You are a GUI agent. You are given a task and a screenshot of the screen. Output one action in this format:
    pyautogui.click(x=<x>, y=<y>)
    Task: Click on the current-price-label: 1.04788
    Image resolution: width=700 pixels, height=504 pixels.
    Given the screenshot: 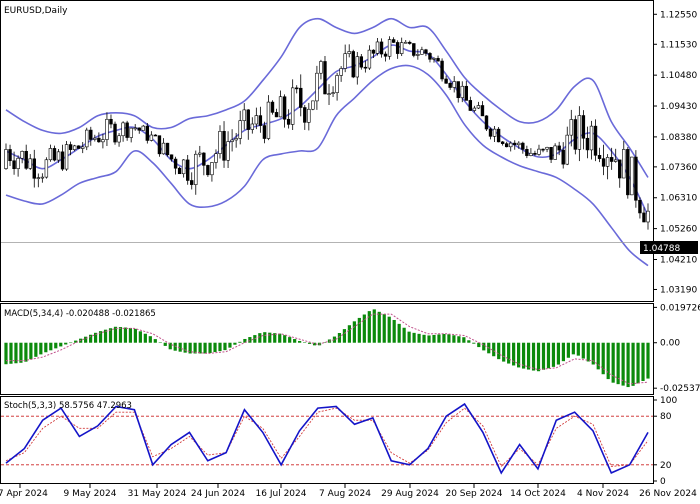 What is the action you would take?
    pyautogui.click(x=661, y=249)
    